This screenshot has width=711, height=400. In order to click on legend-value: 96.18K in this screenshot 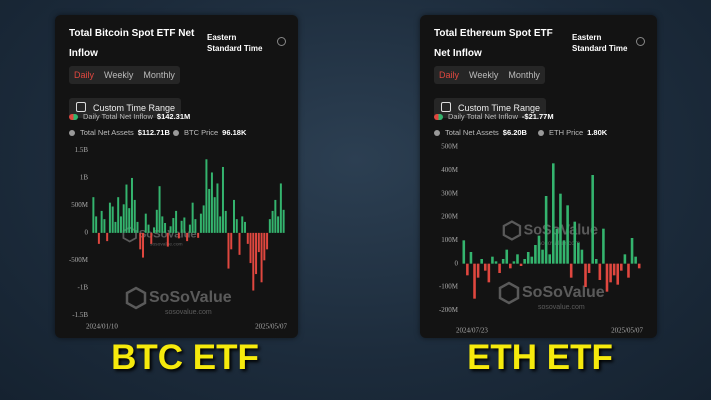, I will do `click(234, 132)`.